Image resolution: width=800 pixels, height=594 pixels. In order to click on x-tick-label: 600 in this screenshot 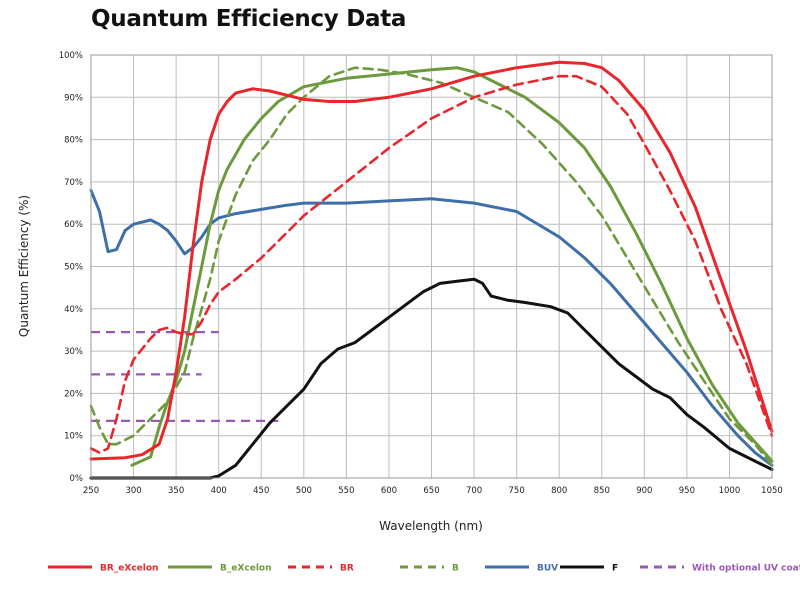, I will do `click(389, 491)`.